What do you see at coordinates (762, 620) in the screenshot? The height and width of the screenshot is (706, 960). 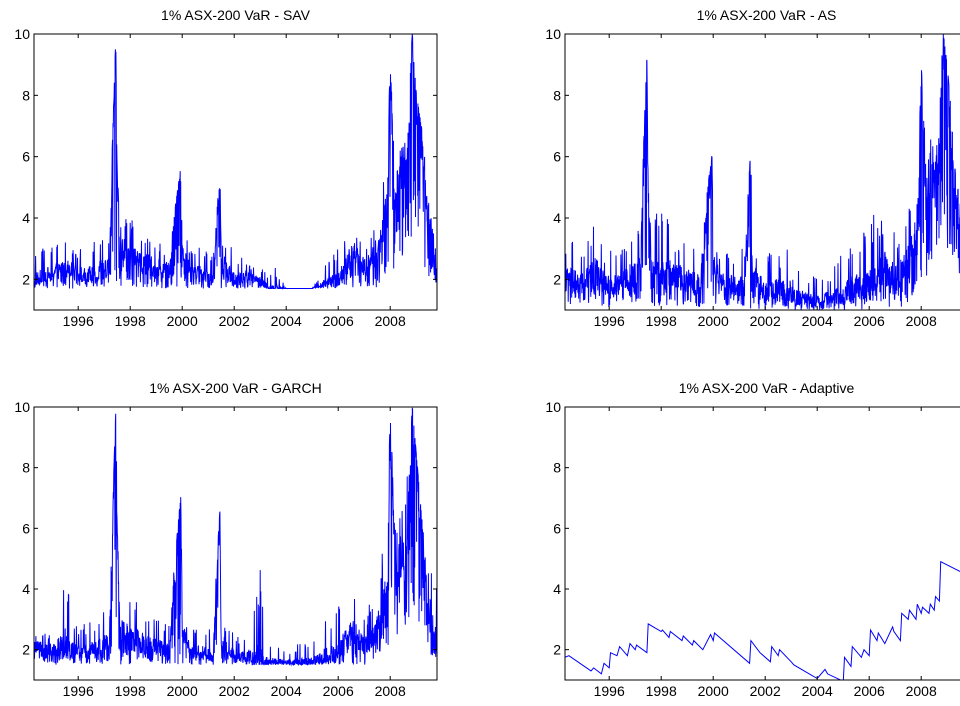 I see `series-line` at bounding box center [762, 620].